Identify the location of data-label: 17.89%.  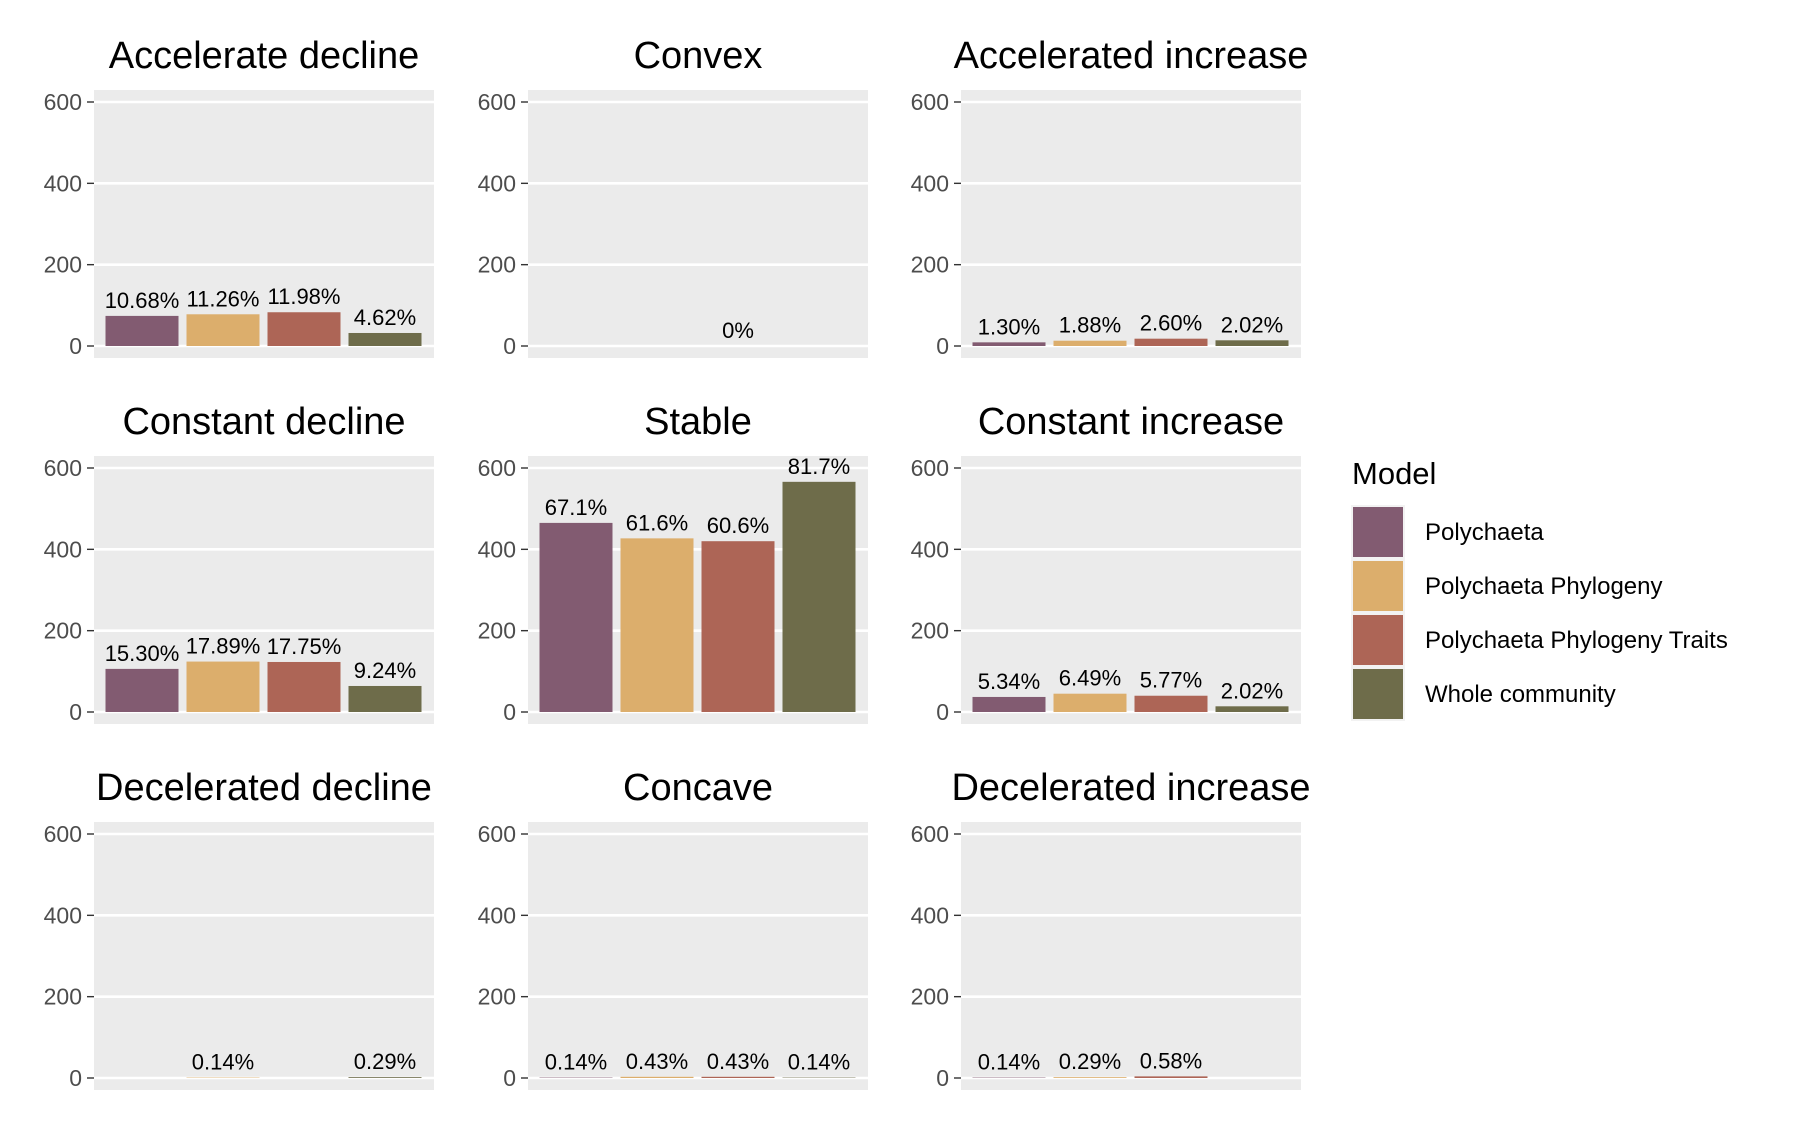
(223, 646).